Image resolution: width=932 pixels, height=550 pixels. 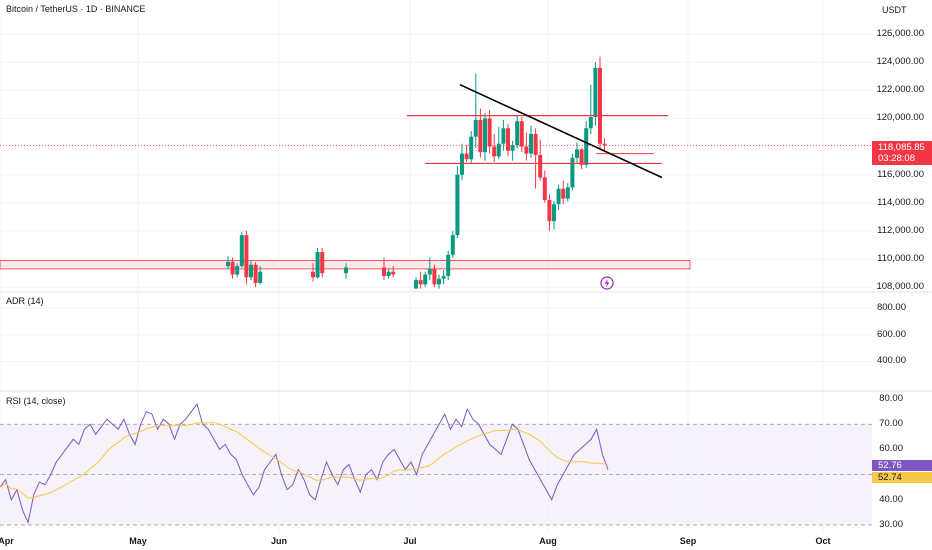 I want to click on current-price-value: 118,085.85, so click(x=901, y=147).